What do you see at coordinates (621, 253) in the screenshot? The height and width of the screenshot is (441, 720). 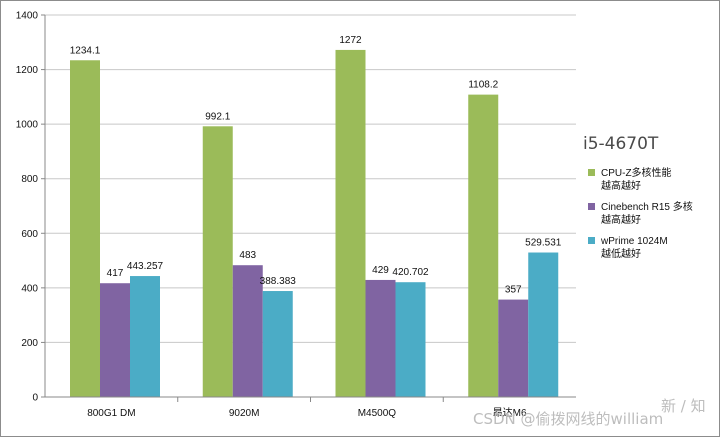 I see `legend-series-note: 越低越好` at bounding box center [621, 253].